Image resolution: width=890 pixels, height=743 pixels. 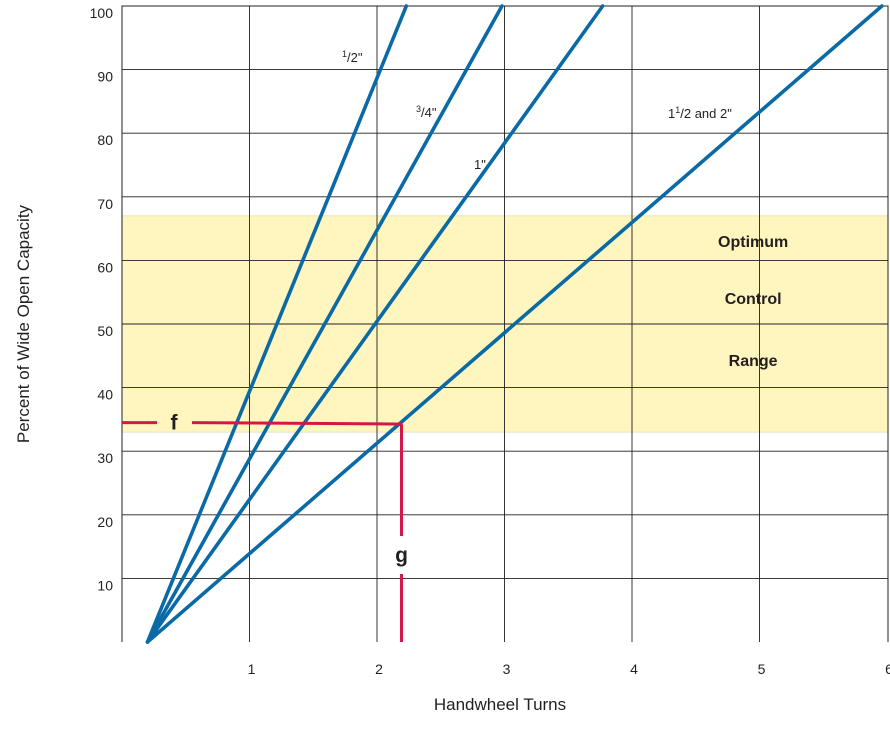 I want to click on y-tick-100: 100, so click(x=102, y=13).